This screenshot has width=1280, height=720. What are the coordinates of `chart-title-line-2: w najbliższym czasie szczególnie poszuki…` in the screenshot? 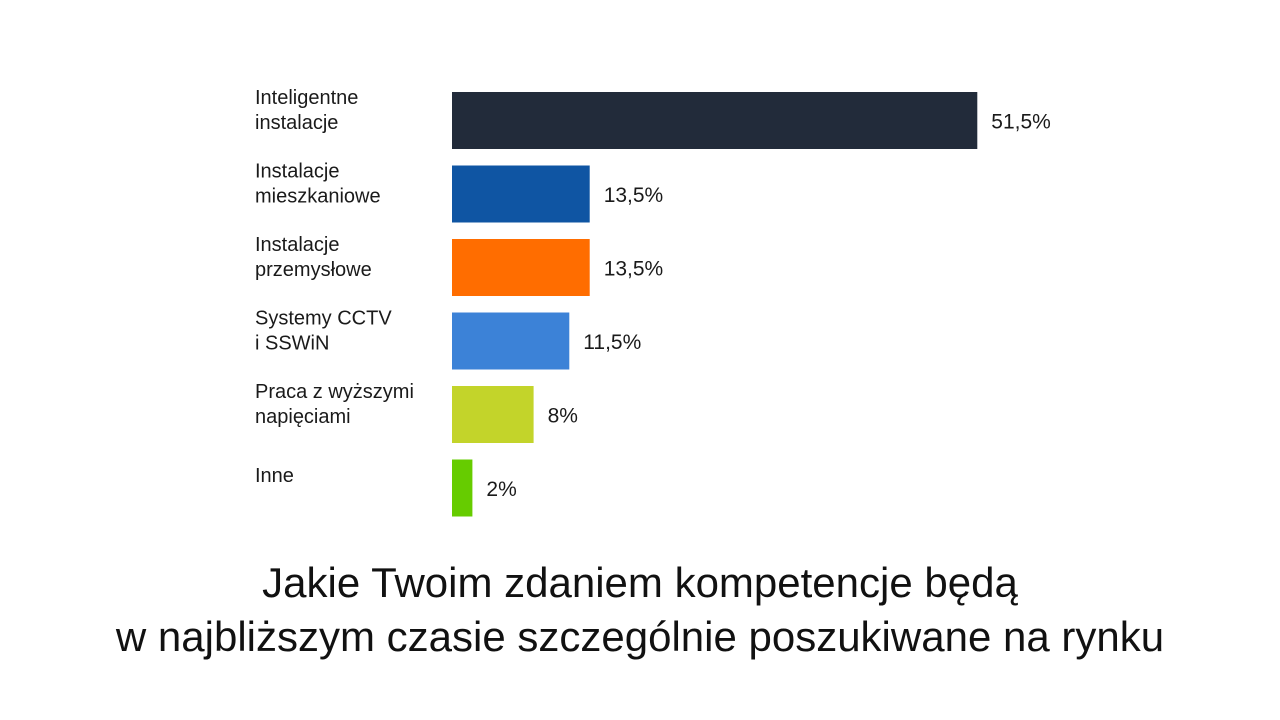 It's located at (640, 636).